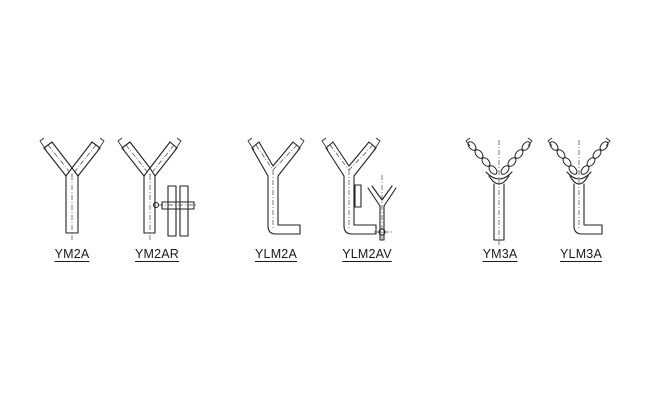  I want to click on label-ylm2a: YLM2A, so click(276, 254).